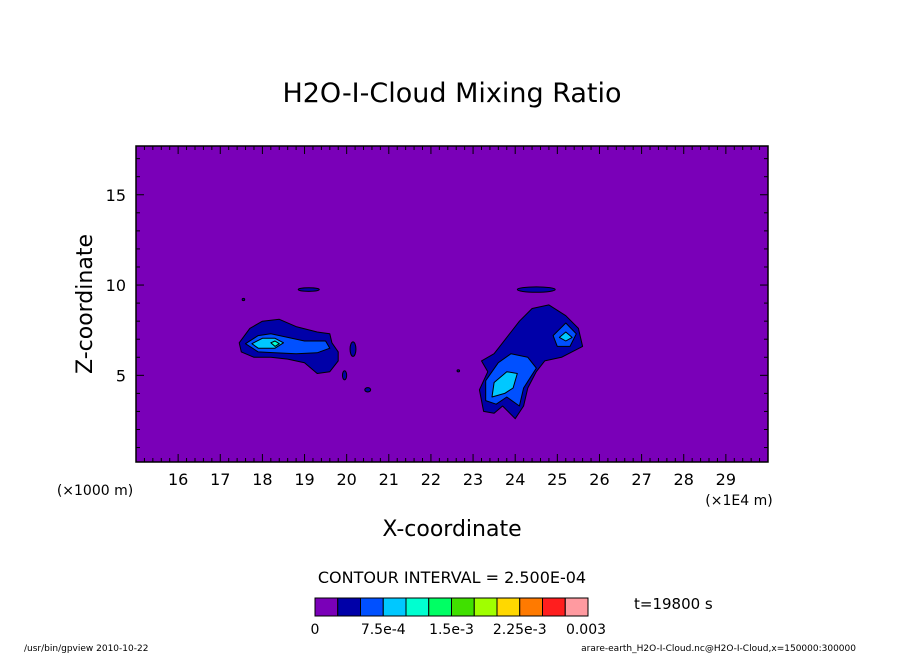  Describe the element at coordinates (262, 479) in the screenshot. I see `x-tick-label: 18` at that location.